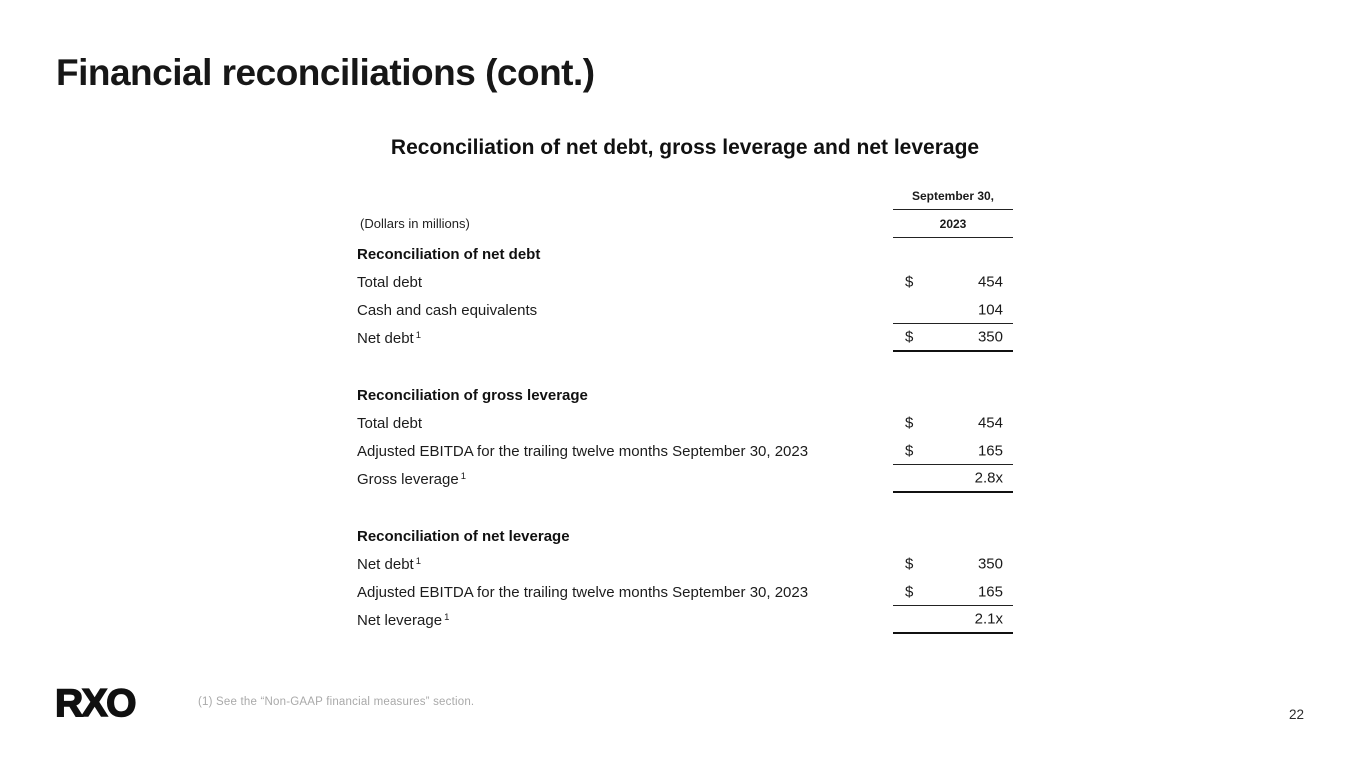  I want to click on table-row: Net debt 1 $350, so click(685, 564).